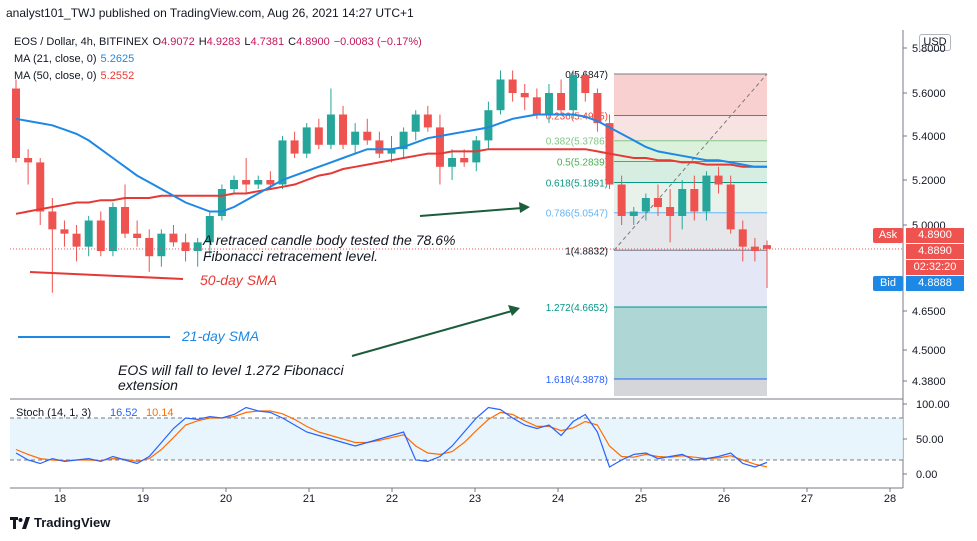 Image resolution: width=977 pixels, height=541 pixels. I want to click on time-tick-label: 20, so click(226, 499).